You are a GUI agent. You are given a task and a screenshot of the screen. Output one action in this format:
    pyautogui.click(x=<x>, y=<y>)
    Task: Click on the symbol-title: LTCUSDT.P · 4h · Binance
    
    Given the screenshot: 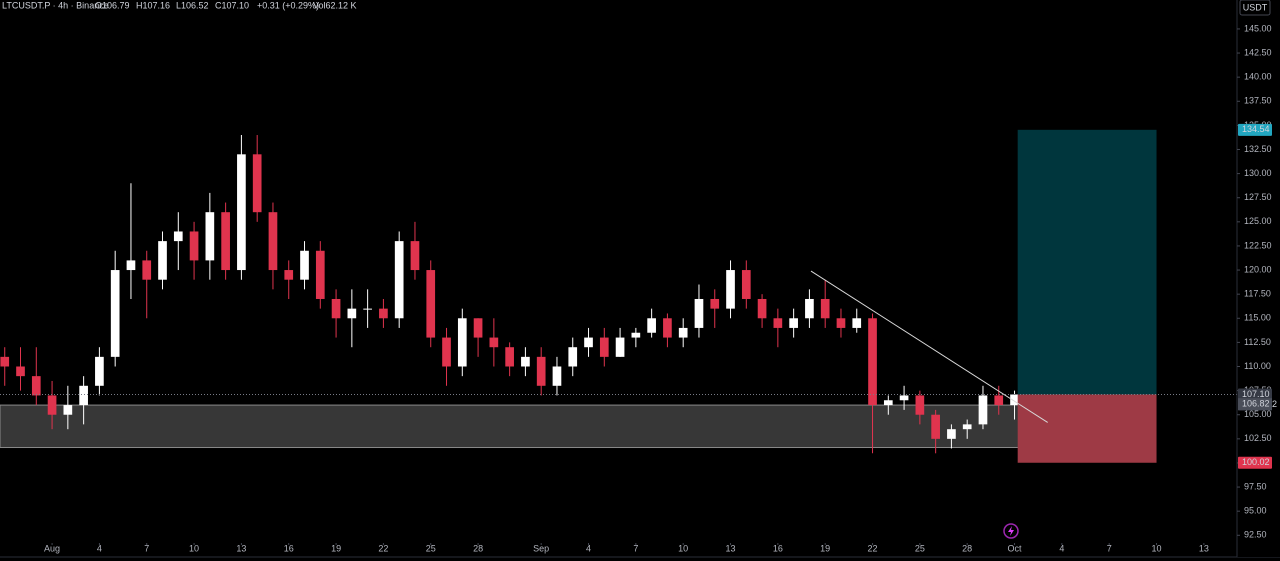 What is the action you would take?
    pyautogui.click(x=55, y=5)
    